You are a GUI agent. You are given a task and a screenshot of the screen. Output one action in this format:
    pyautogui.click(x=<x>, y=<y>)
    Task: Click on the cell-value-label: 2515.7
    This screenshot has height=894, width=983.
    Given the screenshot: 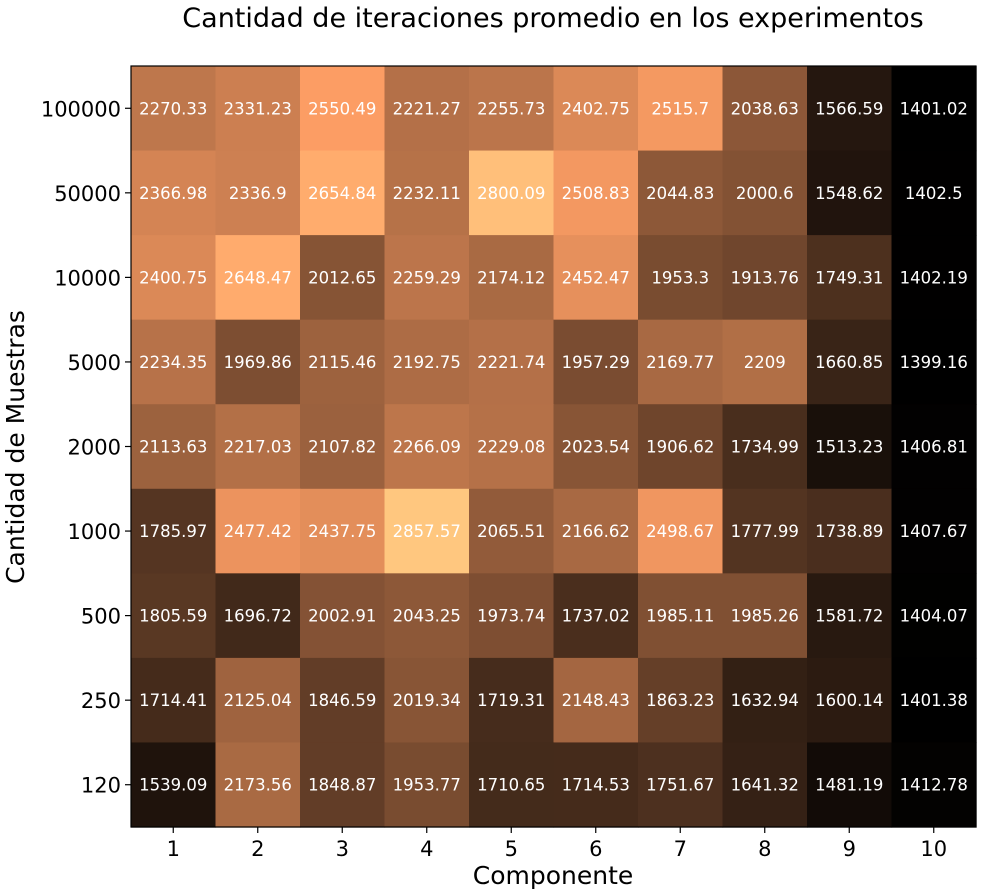 What is the action you would take?
    pyautogui.click(x=680, y=108)
    